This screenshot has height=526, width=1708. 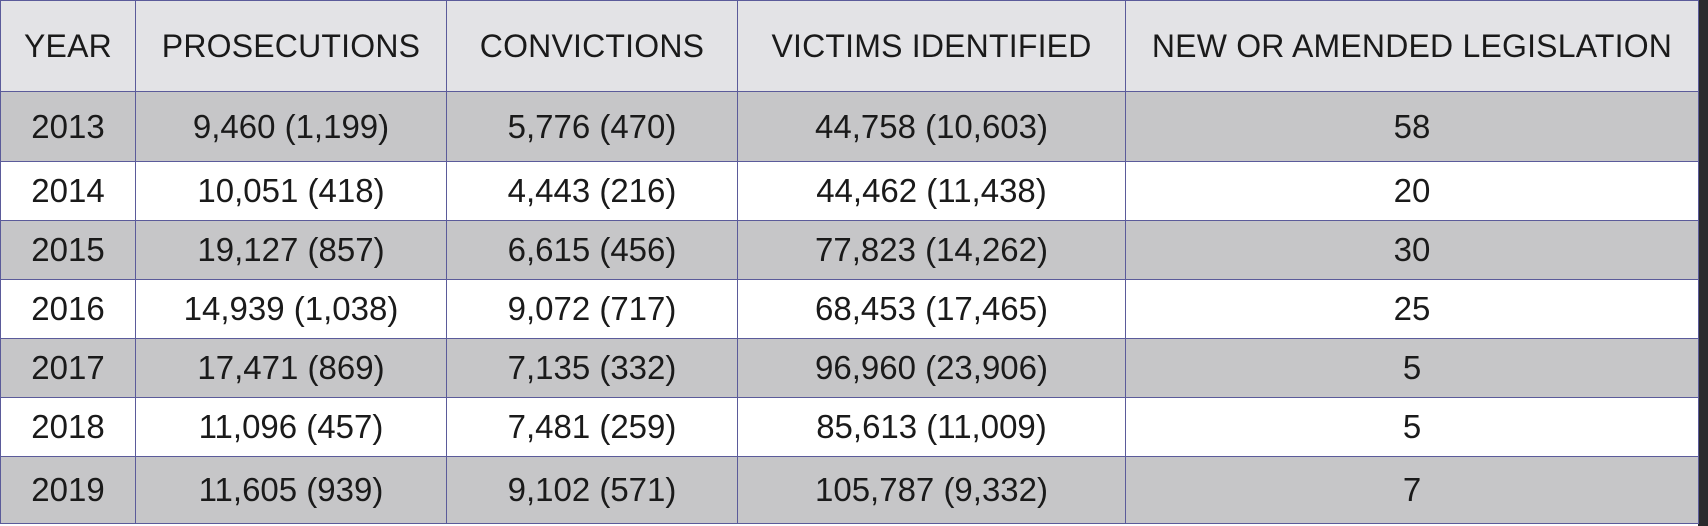 I want to click on cell-prosecutions: 19,127 (857), so click(x=291, y=250).